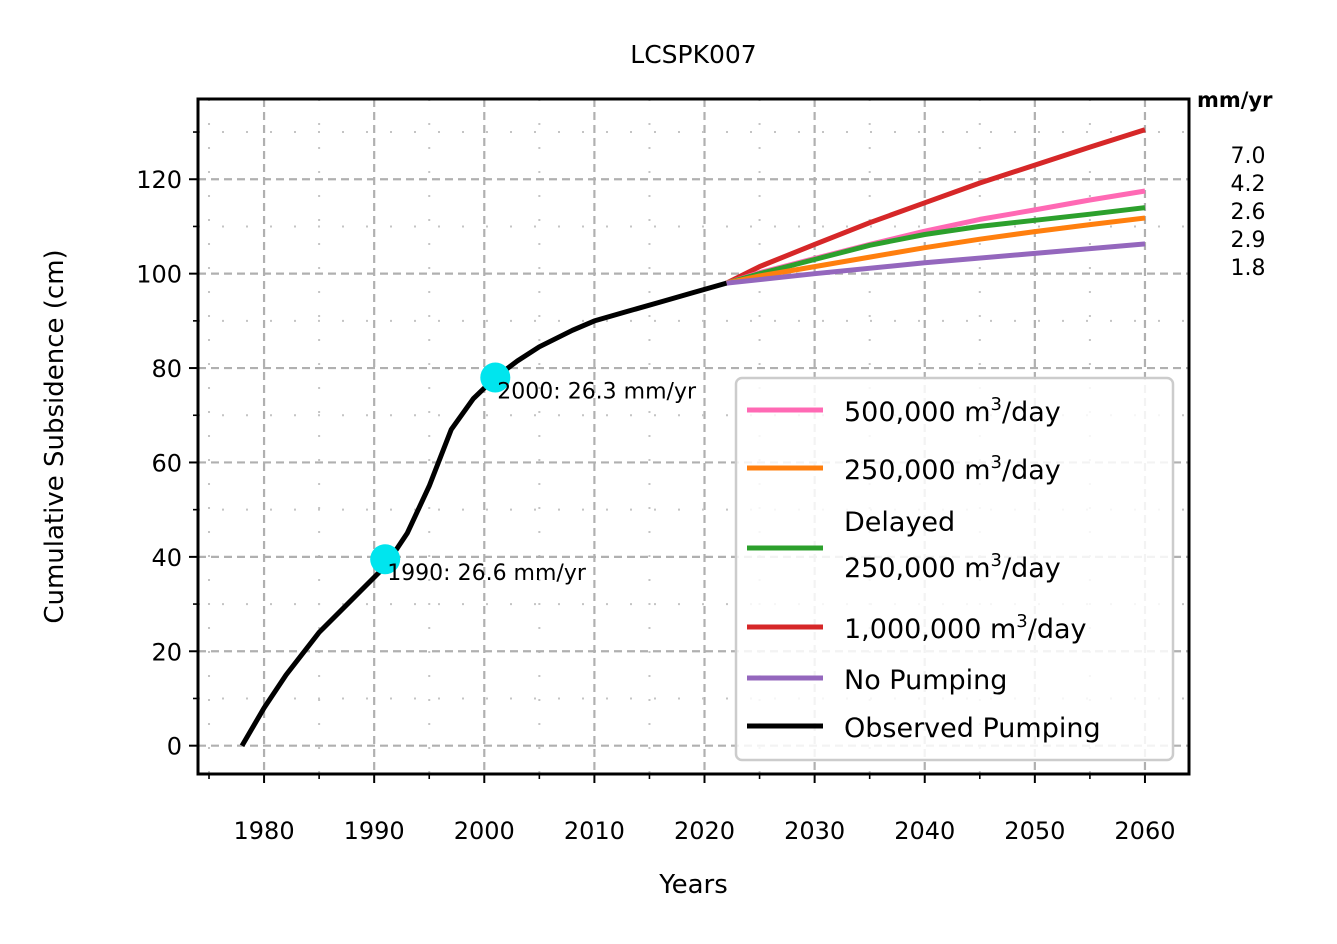  I want to click on y-tick-label: 60, so click(166, 463).